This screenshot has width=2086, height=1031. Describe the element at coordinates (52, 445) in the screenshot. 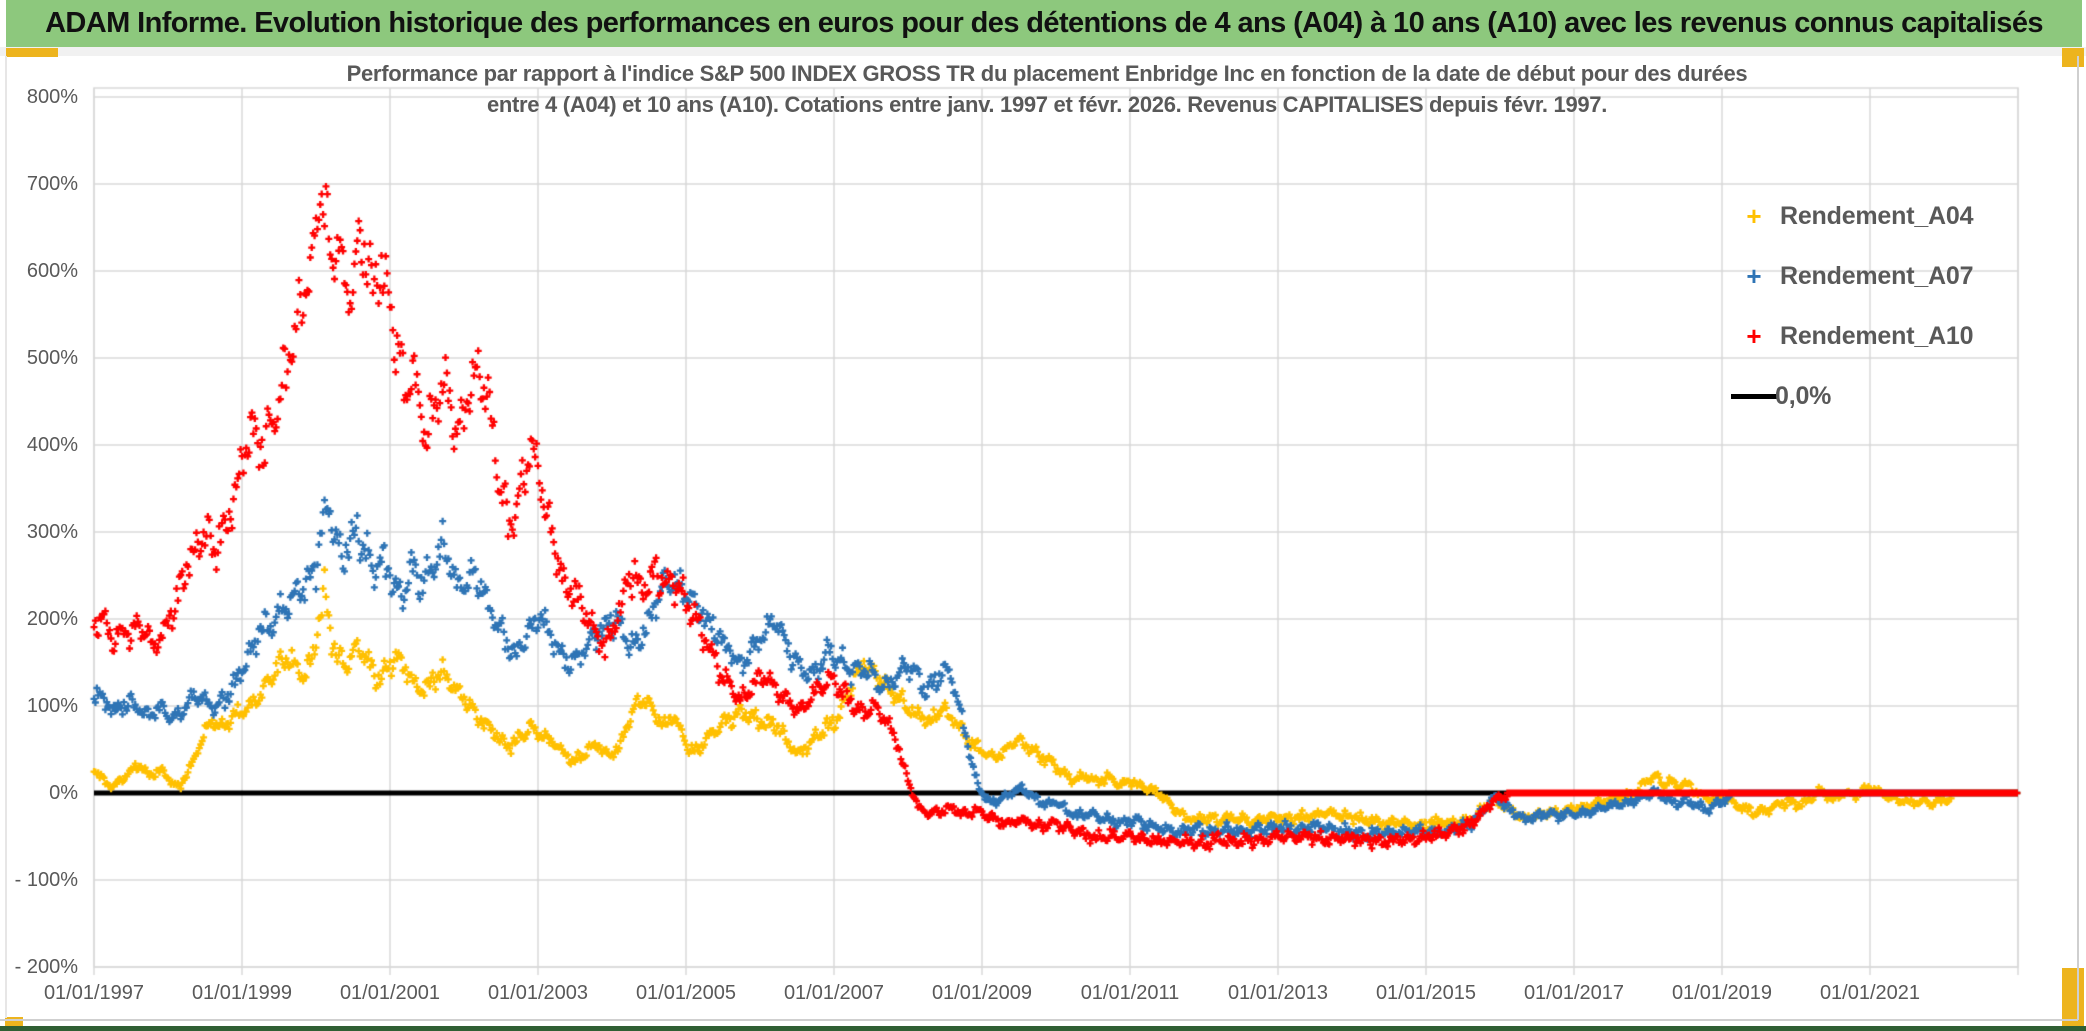

I see `y-axis-tick-label: 400%` at that location.